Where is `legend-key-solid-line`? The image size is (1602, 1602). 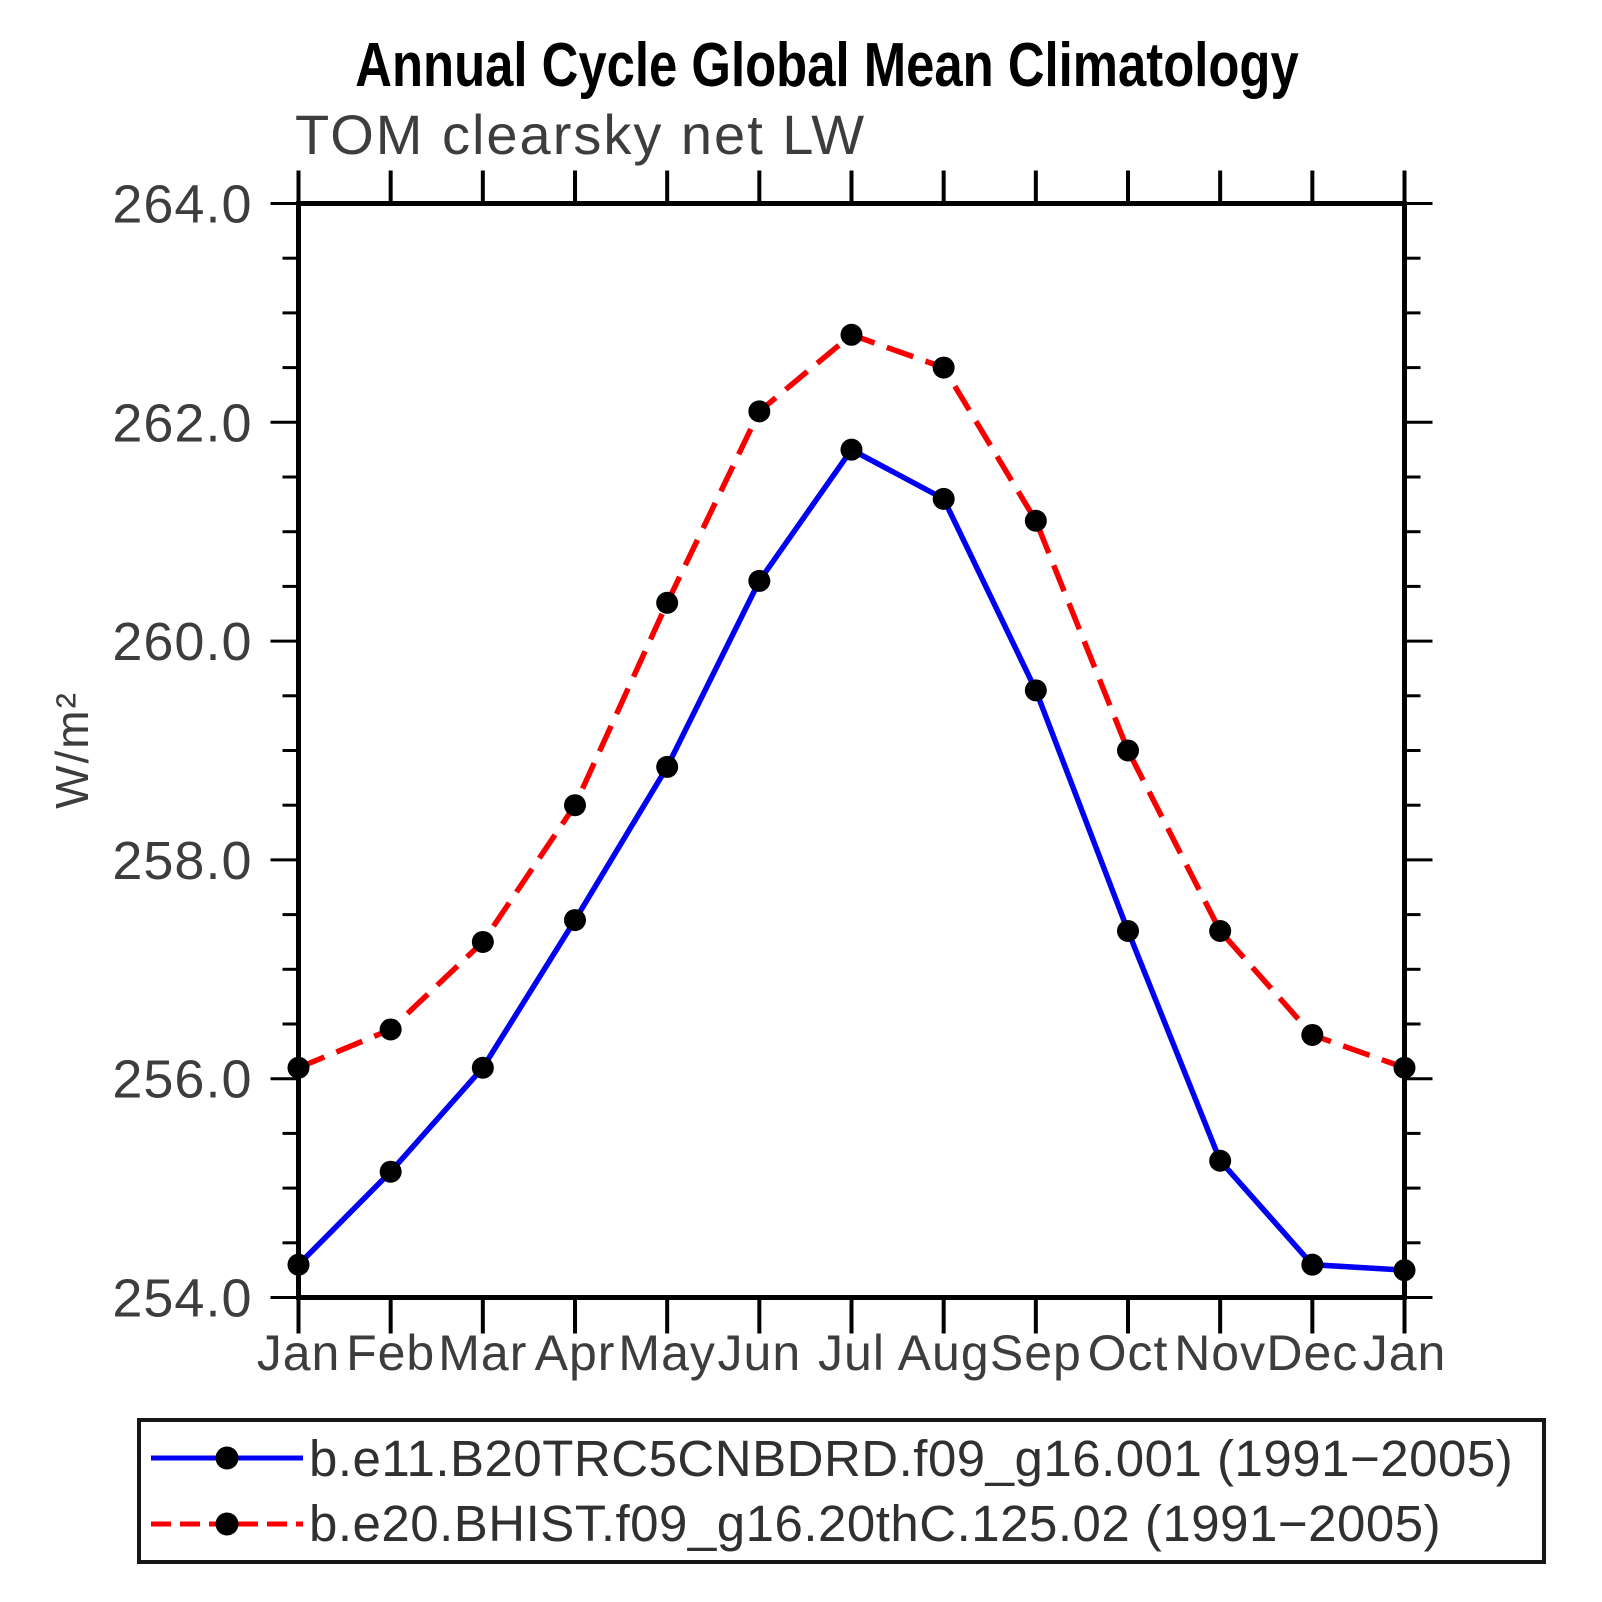 legend-key-solid-line is located at coordinates (227, 1458).